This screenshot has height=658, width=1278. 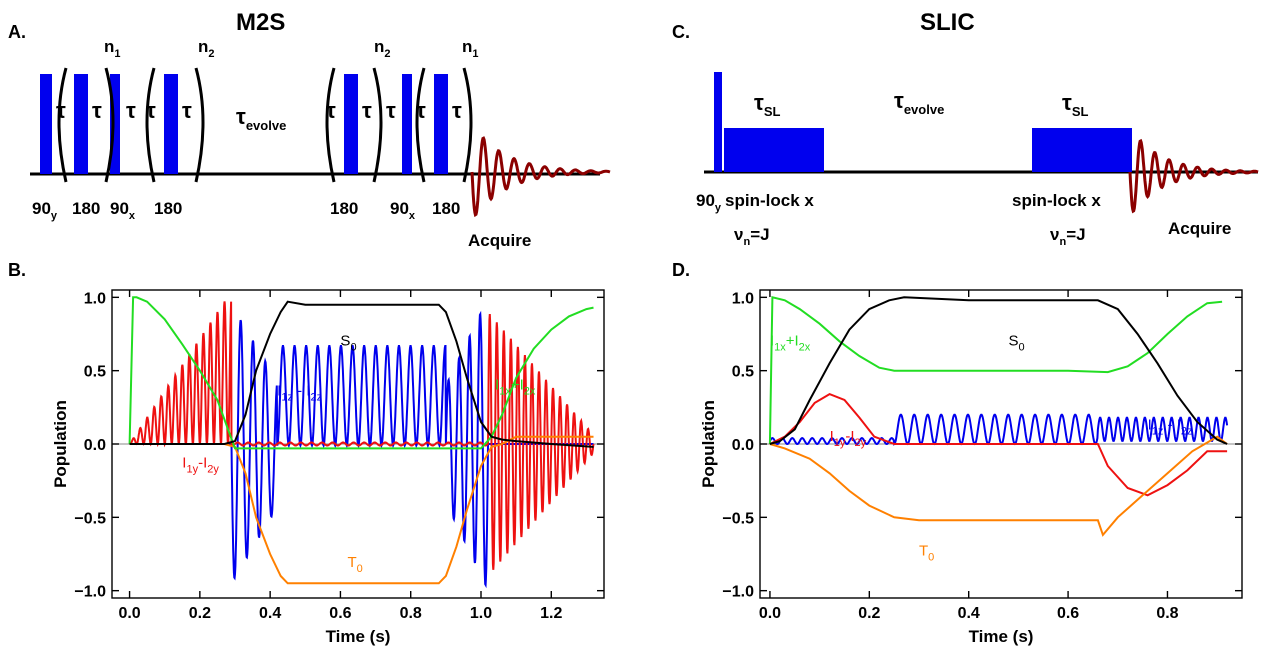 I want to click on pulse-label: 90y spin-lock x, so click(x=755, y=202).